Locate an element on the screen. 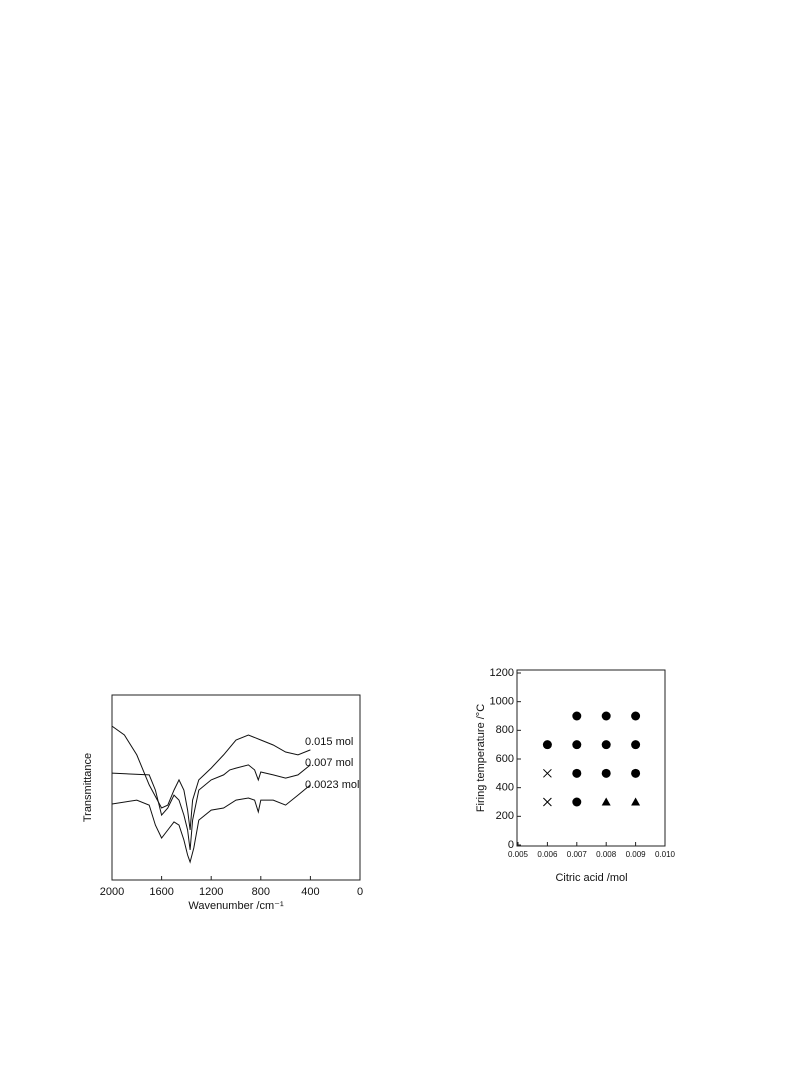 The width and height of the screenshot is (793, 1088). series-label: 0.0023 mol is located at coordinates (332, 785).